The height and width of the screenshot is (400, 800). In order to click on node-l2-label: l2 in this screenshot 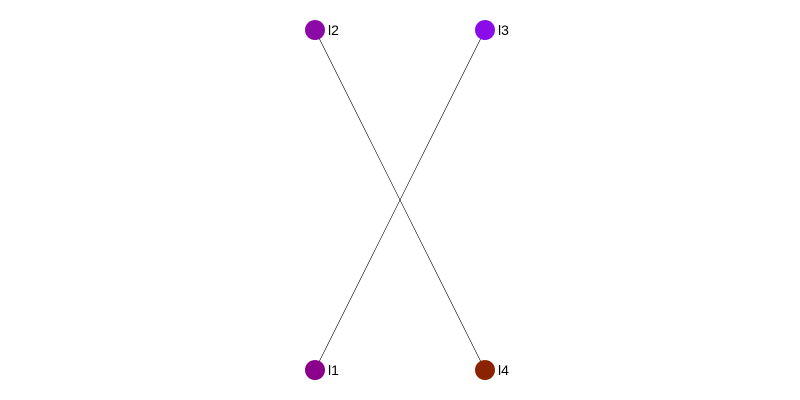, I will do `click(333, 30)`.